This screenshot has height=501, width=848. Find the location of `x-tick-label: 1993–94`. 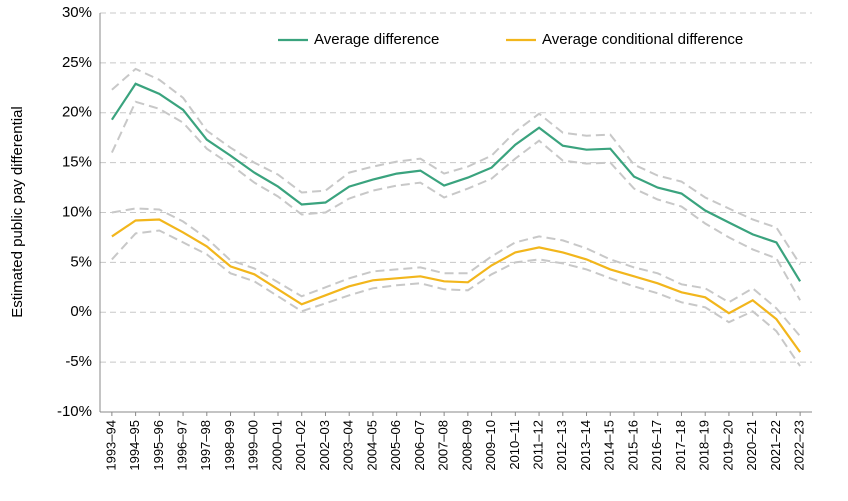

x-tick-label: 1993–94 is located at coordinates (110, 445).